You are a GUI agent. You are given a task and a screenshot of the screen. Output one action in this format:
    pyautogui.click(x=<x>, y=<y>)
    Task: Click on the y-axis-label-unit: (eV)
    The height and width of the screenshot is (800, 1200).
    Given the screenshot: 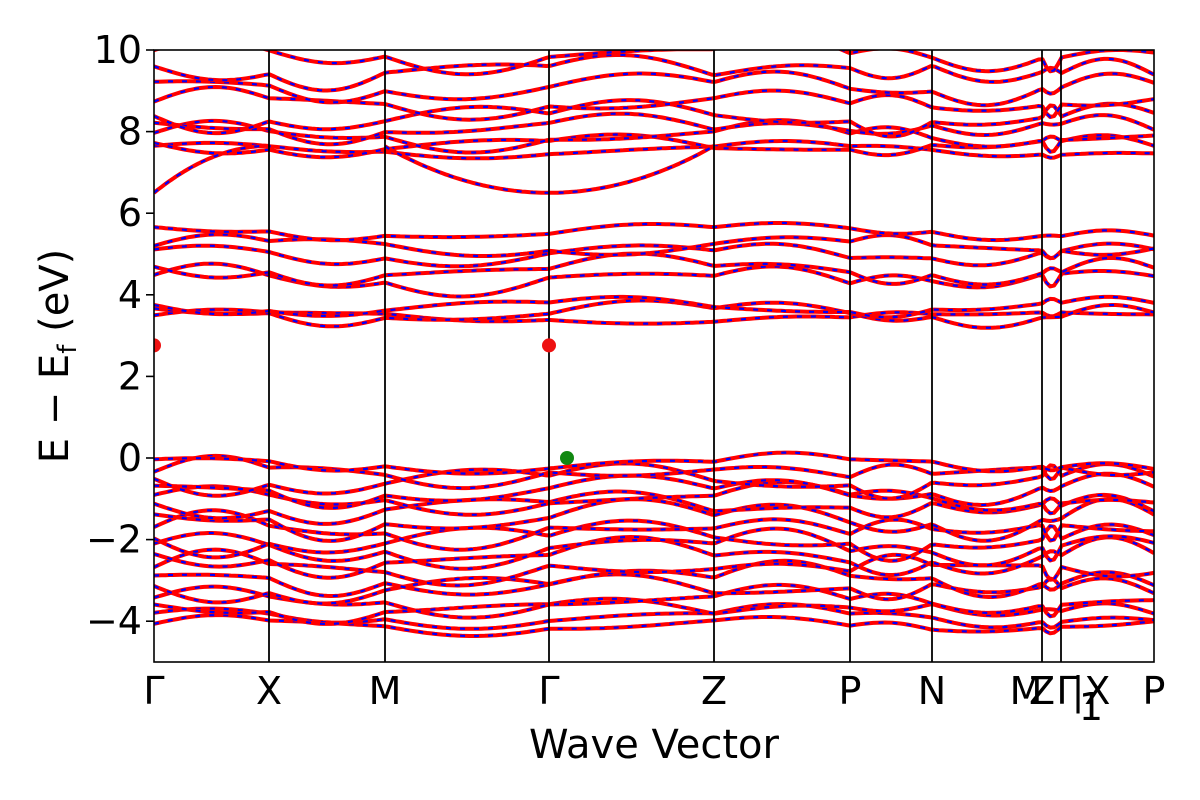 What is the action you would take?
    pyautogui.click(x=55, y=297)
    